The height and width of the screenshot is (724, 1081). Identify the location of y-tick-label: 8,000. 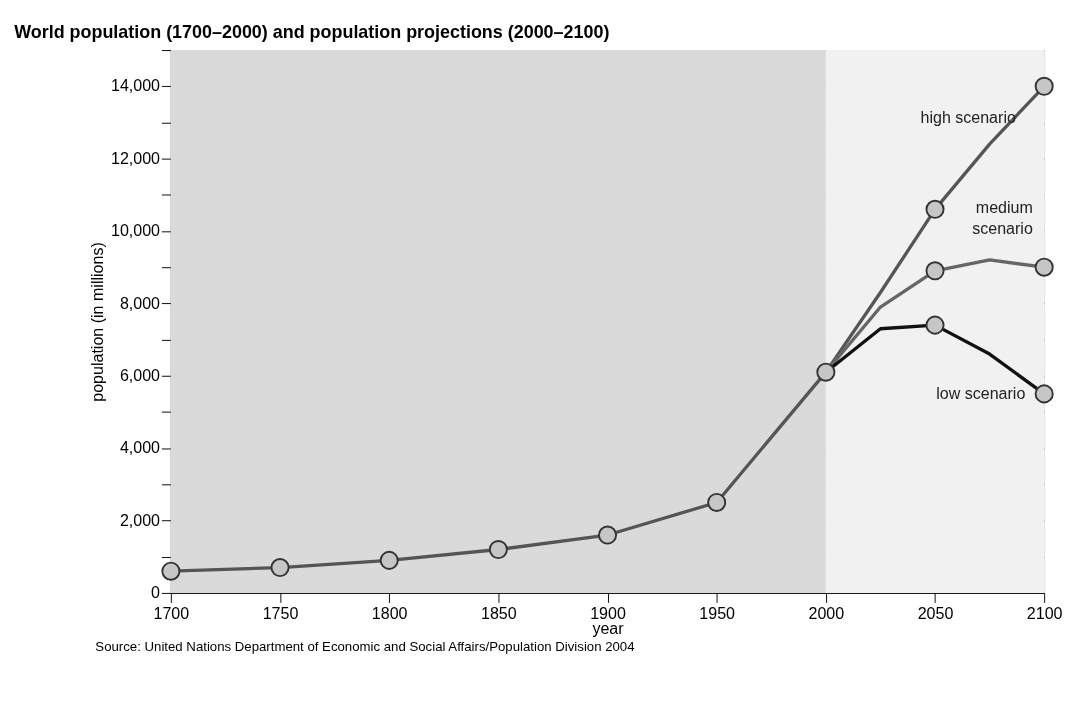
(140, 302).